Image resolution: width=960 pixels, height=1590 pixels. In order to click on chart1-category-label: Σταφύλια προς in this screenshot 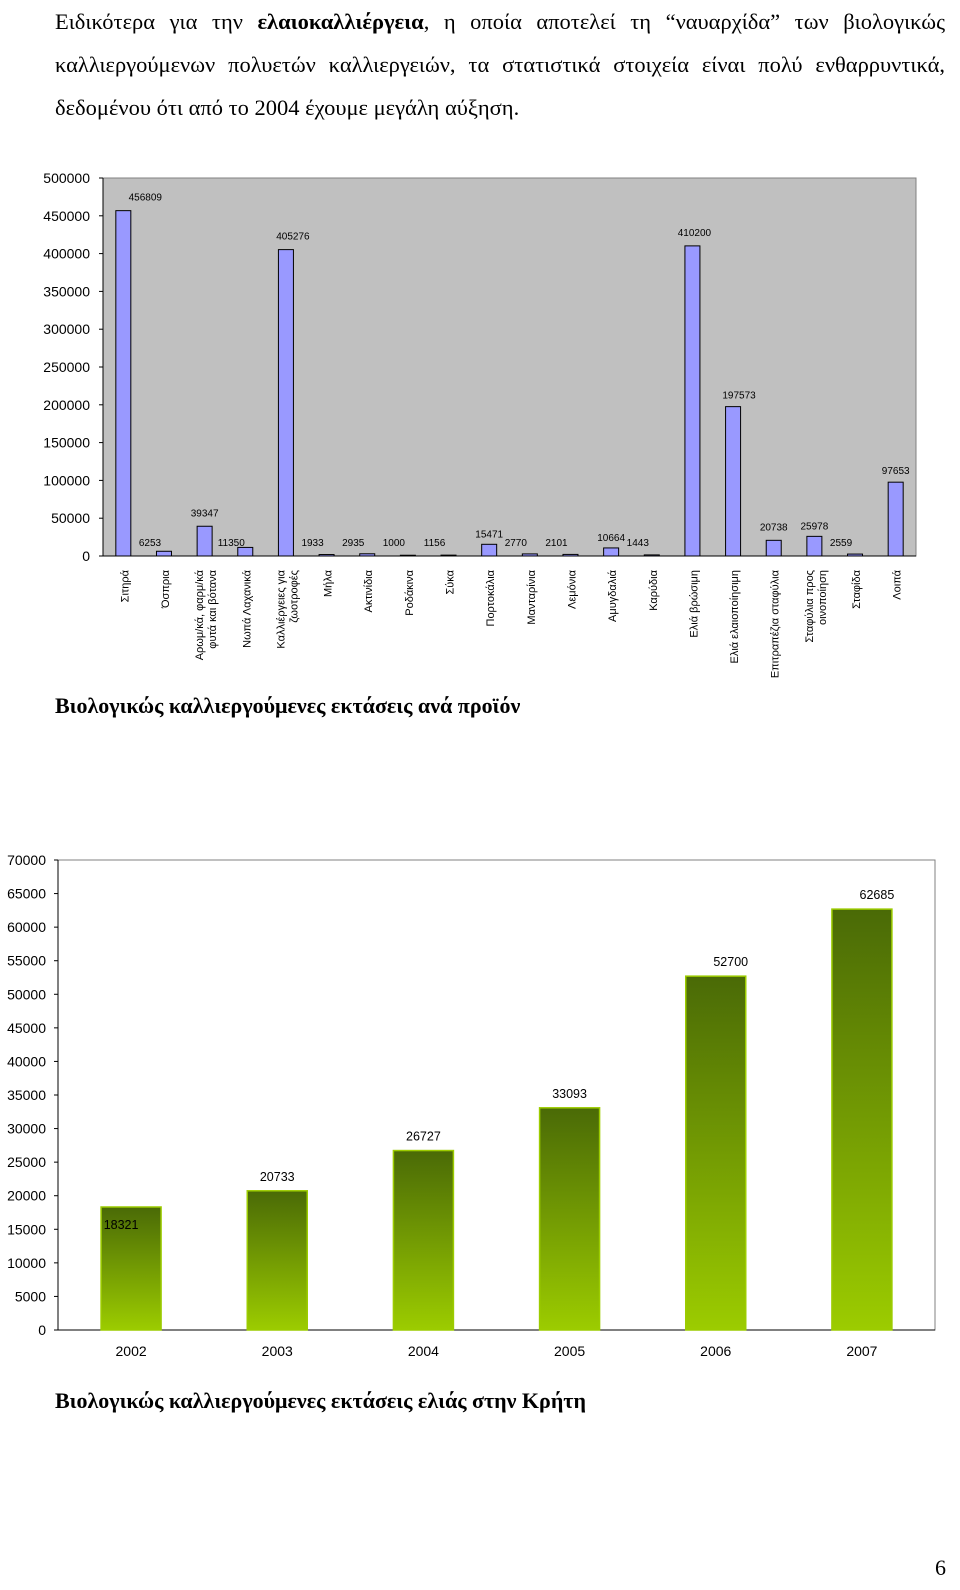, I will do `click(810, 606)`.